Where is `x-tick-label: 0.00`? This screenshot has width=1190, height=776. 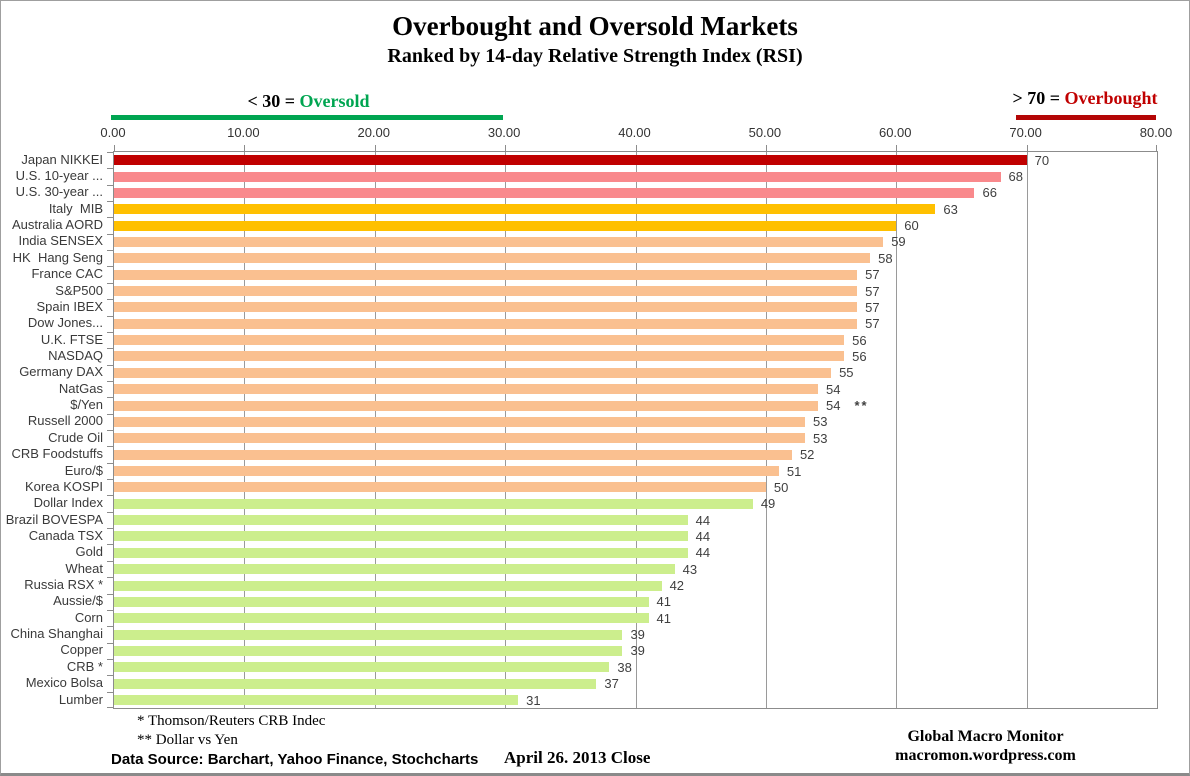 x-tick-label: 0.00 is located at coordinates (113, 132).